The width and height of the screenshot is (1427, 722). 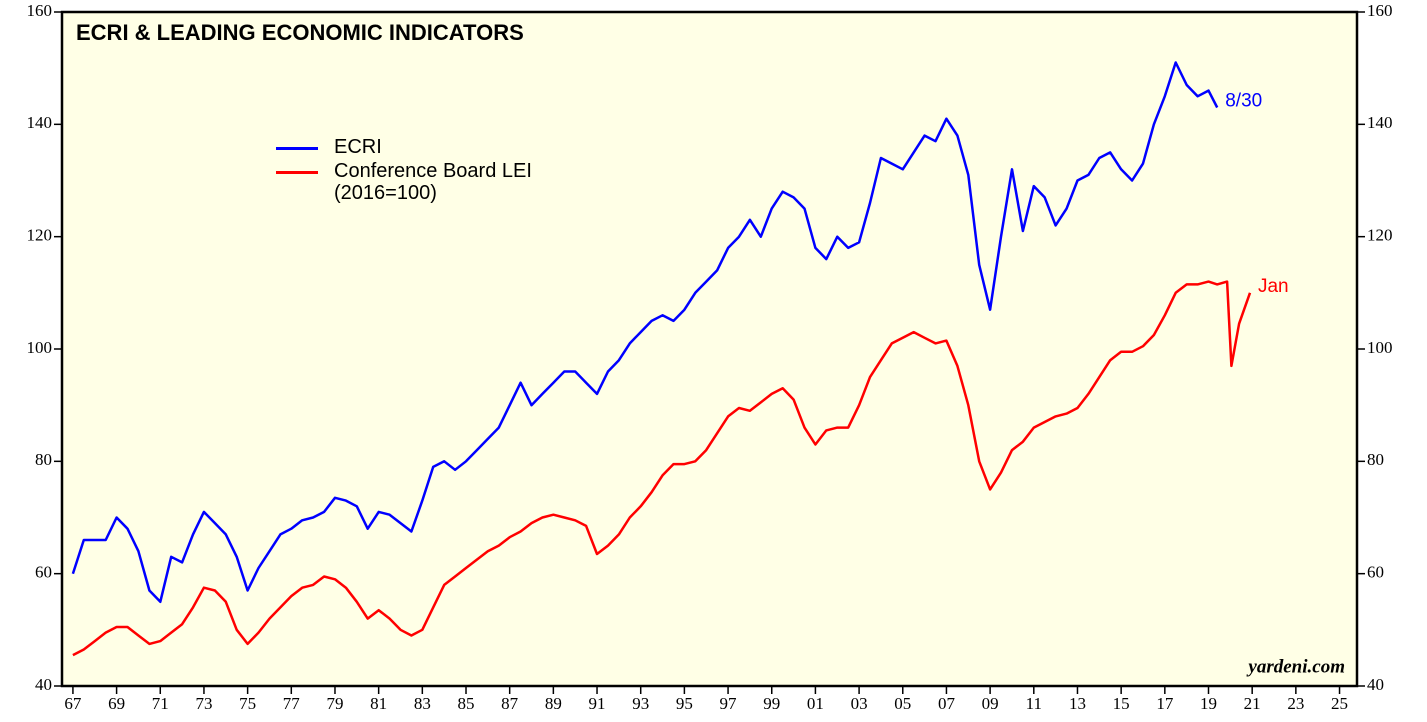 What do you see at coordinates (553, 703) in the screenshot?
I see `x-tick-label: 89` at bounding box center [553, 703].